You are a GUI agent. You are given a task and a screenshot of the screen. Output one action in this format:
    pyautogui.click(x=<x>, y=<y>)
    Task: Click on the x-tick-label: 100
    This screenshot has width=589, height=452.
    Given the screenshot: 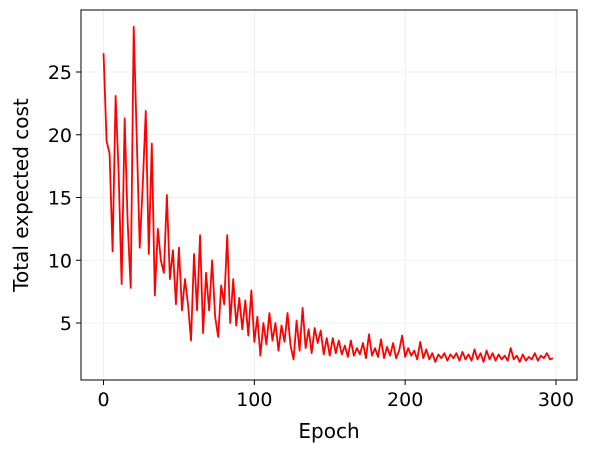 What is the action you would take?
    pyautogui.click(x=254, y=400)
    